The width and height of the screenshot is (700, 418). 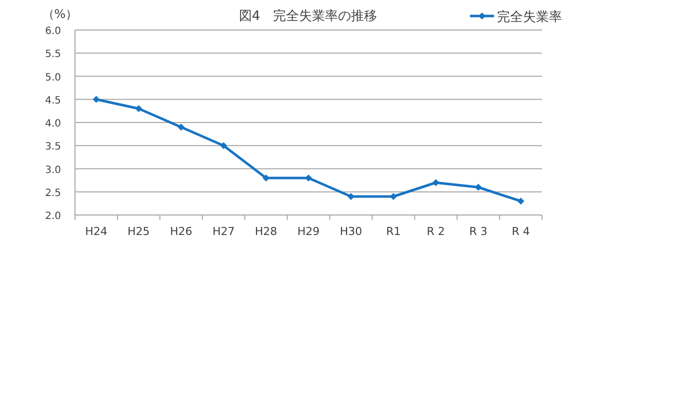 What do you see at coordinates (53, 54) in the screenshot?
I see `y-tick-label: 5.5` at bounding box center [53, 54].